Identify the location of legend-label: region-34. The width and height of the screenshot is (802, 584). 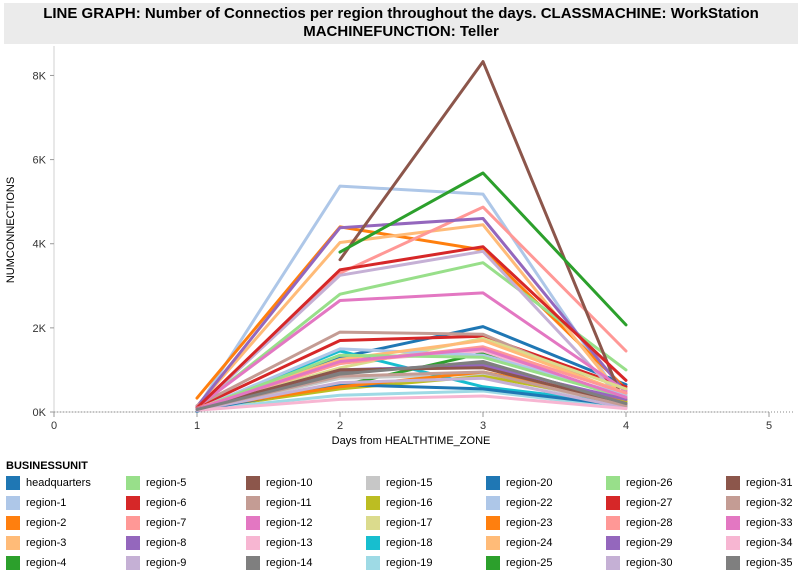
(769, 543).